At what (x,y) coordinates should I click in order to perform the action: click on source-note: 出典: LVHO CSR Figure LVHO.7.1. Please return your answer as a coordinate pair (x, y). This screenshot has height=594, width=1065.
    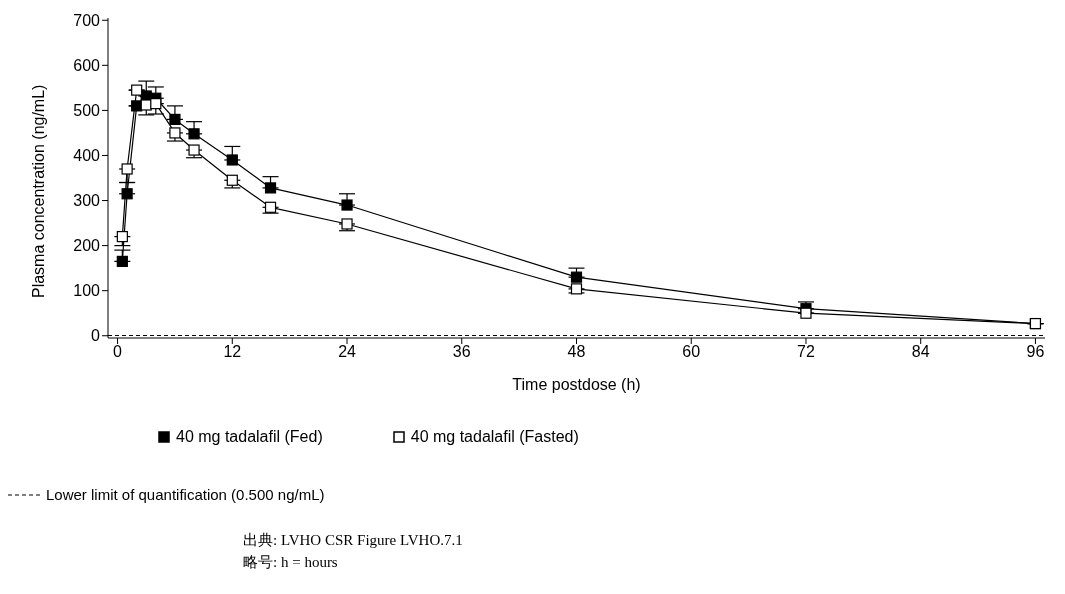
    Looking at the image, I should click on (353, 540).